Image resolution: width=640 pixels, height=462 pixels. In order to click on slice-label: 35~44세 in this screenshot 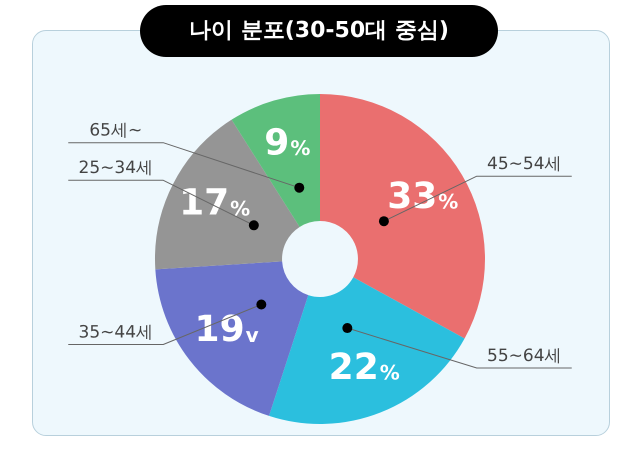, I will do `click(116, 332)`.